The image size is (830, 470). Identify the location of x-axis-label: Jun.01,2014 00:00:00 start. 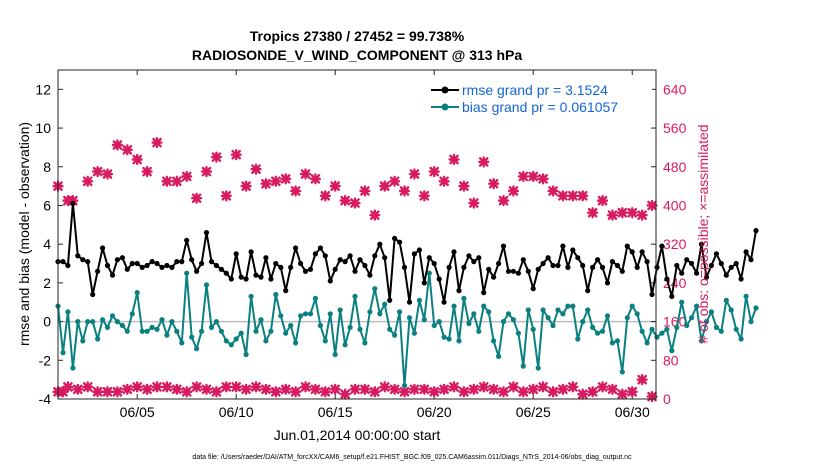
(357, 435).